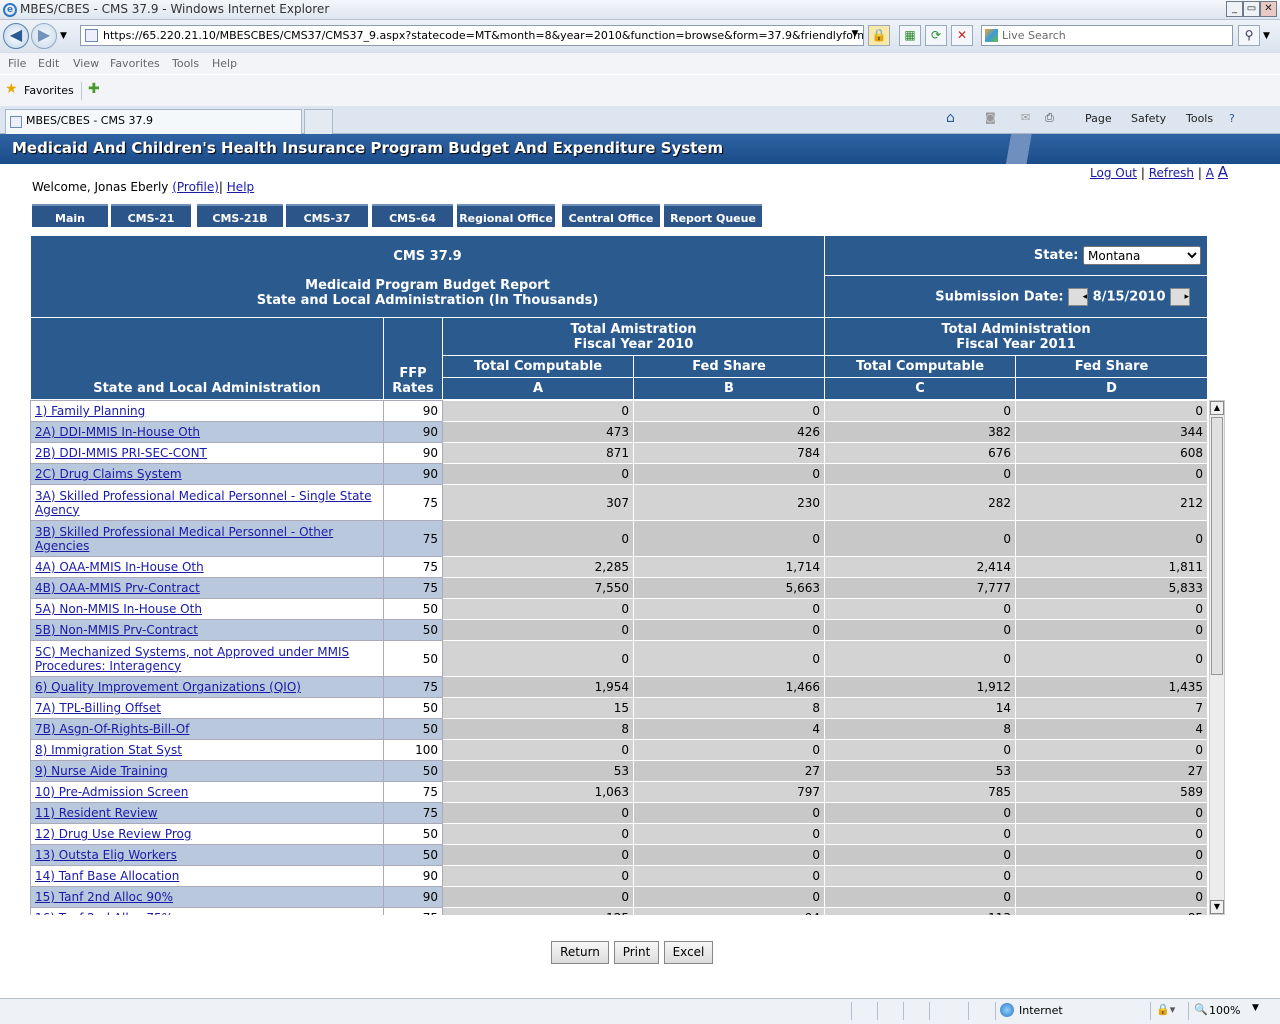 This screenshot has height=1024, width=1280. What do you see at coordinates (104, 897) in the screenshot?
I see `row-link: 15) Tanf 2nd Alloc 90%` at bounding box center [104, 897].